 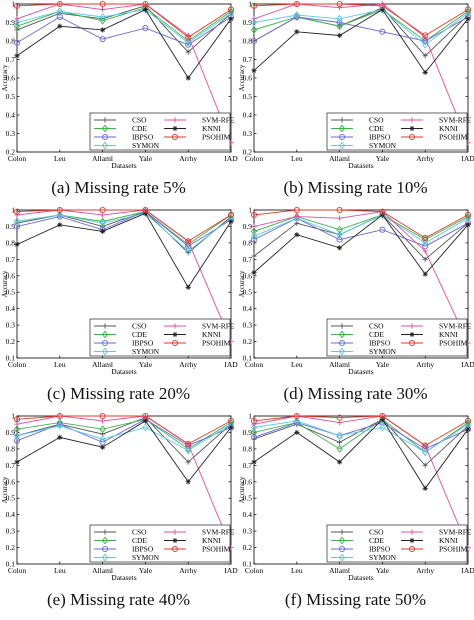 What do you see at coordinates (467, 364) in the screenshot?
I see `x-tick-label: IAD` at bounding box center [467, 364].